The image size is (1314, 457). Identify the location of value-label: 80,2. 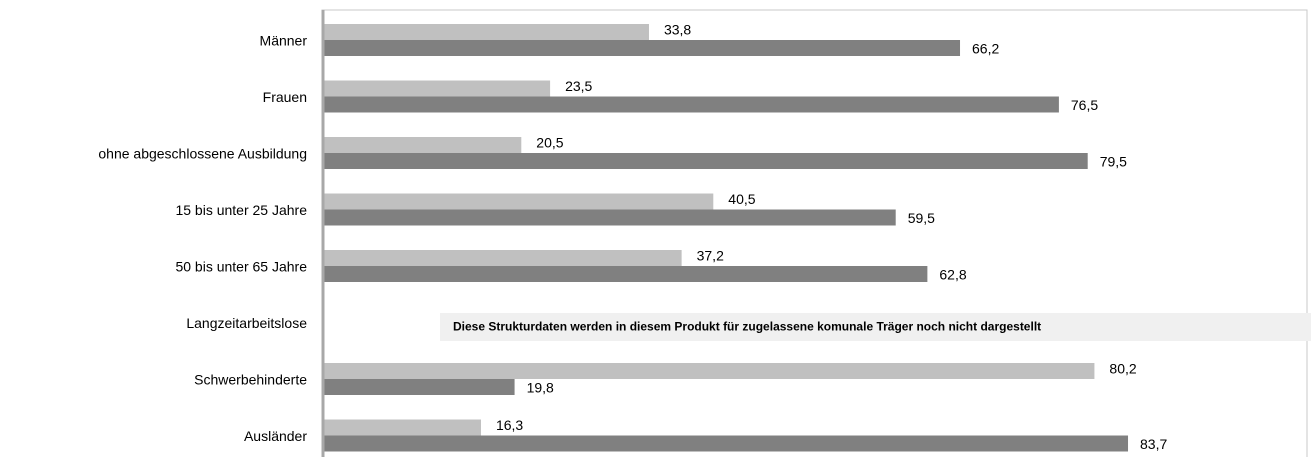
(1122, 369).